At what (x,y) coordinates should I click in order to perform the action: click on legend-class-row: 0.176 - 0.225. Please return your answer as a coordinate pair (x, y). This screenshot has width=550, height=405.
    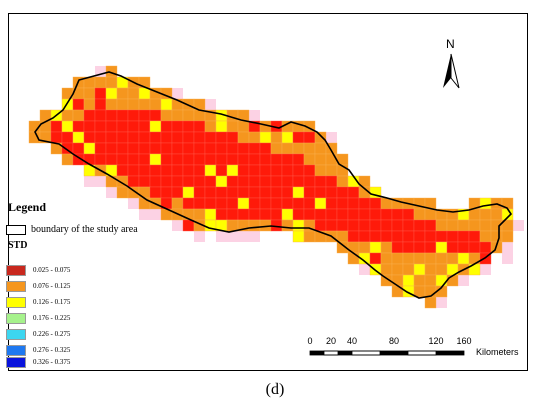
    Looking at the image, I should click on (38, 318).